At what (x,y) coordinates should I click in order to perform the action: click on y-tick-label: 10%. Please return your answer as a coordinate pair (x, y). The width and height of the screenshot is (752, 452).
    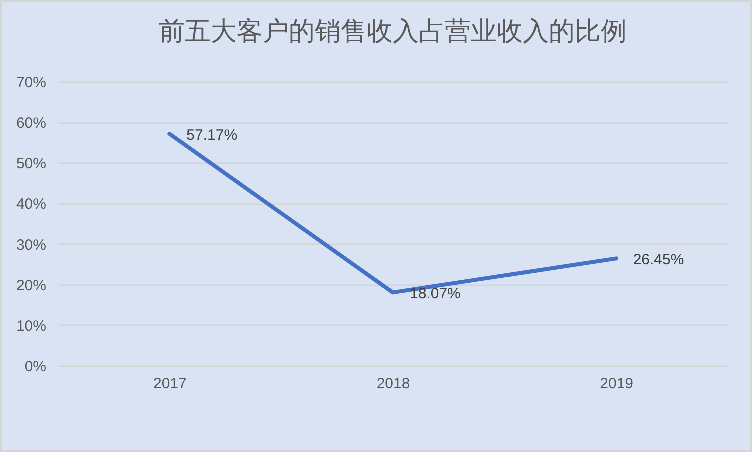
    Looking at the image, I should click on (31, 326).